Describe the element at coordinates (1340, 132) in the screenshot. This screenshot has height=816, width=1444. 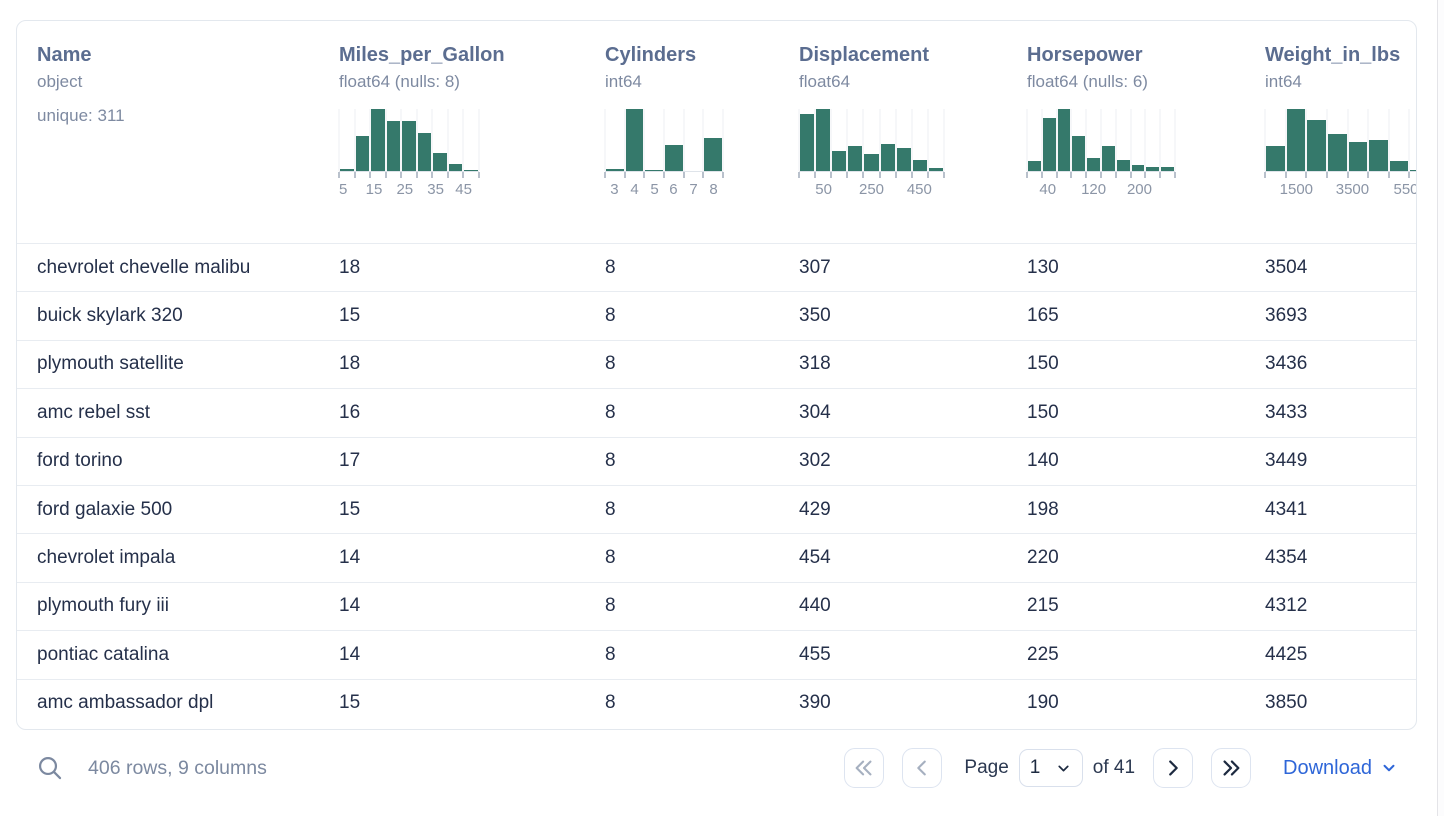
I see `column-header-weight_in_lbs: Weight_in_lbs int64 1500 3500 5500` at that location.